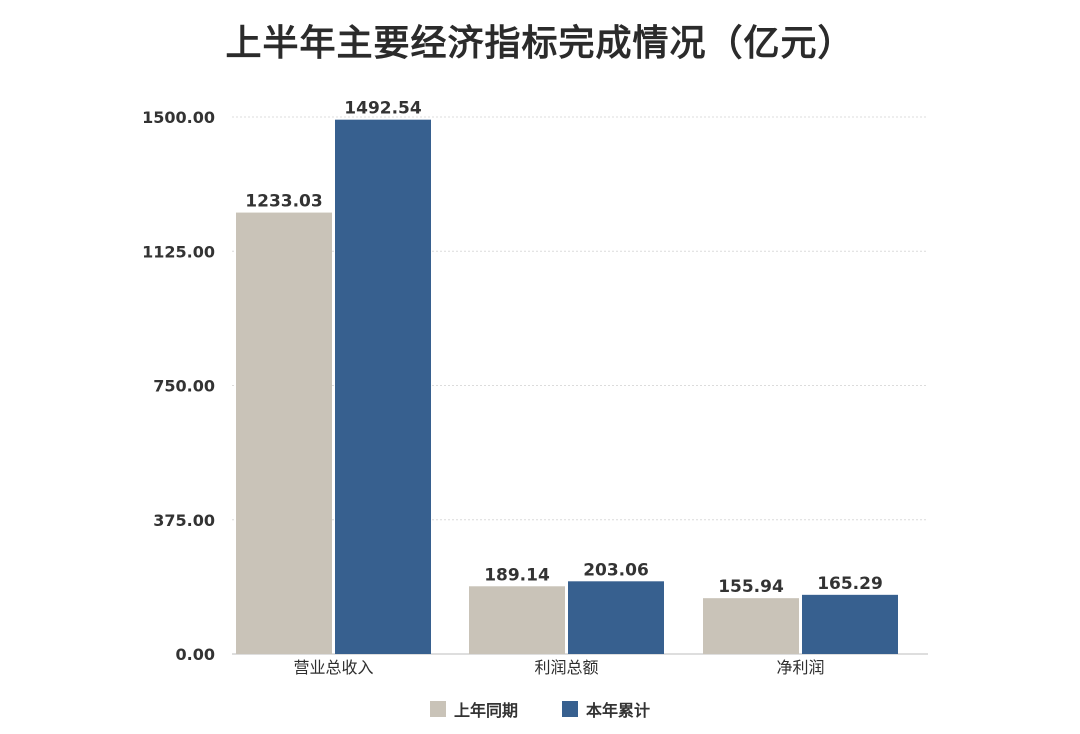 The image size is (1080, 734). Describe the element at coordinates (566, 667) in the screenshot. I see `x-category-label: 利润总额` at that location.